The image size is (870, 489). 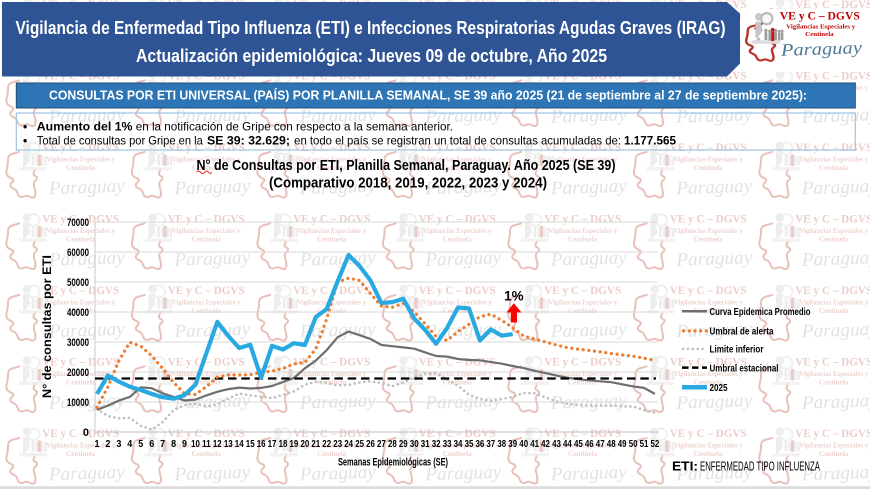 I want to click on svg-text: Paraguay, so click(x=820, y=48).